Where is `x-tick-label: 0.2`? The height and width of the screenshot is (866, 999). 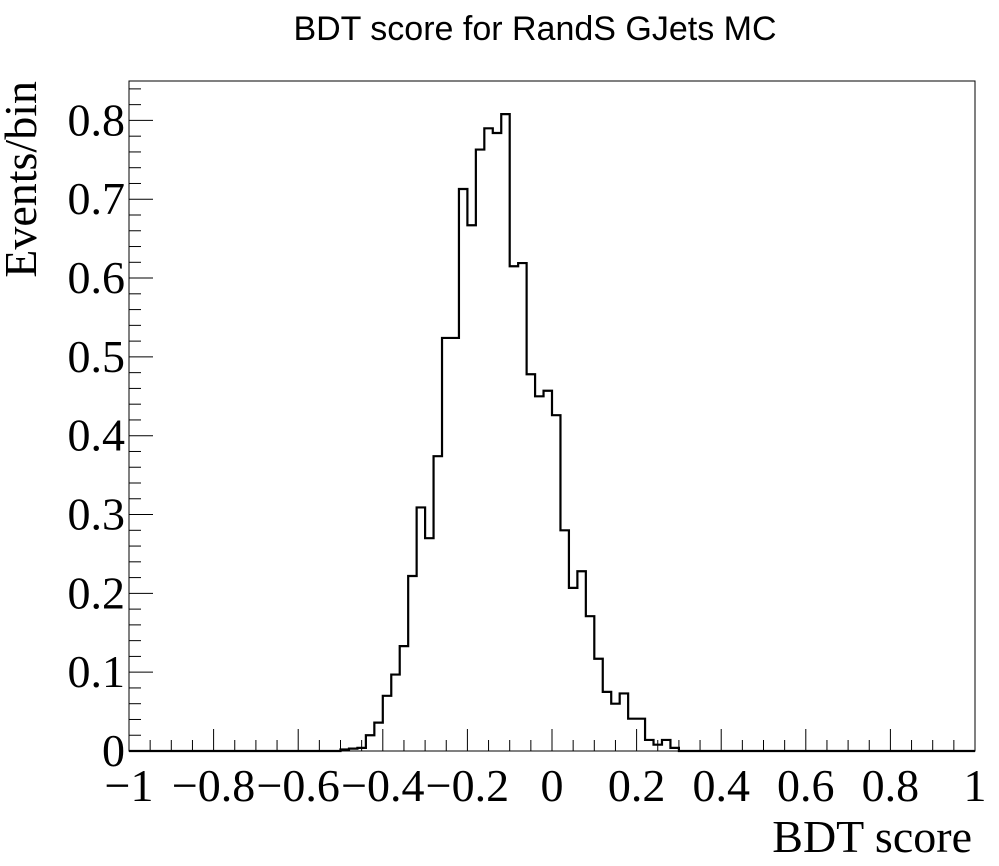
x-tick-label: 0.2 is located at coordinates (637, 785).